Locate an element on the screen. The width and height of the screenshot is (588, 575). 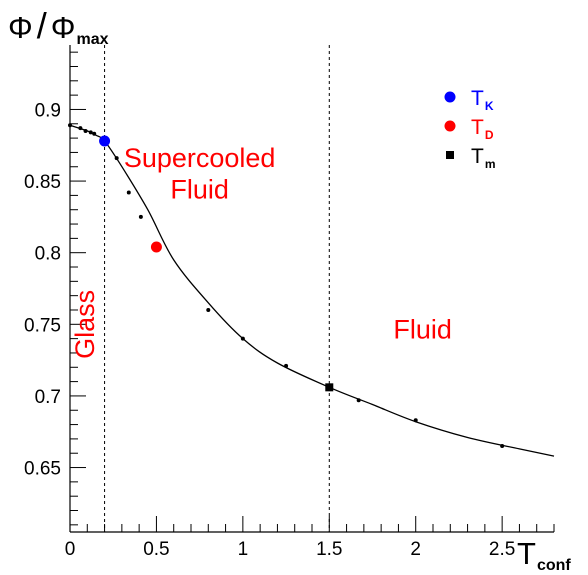
x-tick-label: 0 is located at coordinates (70, 549).